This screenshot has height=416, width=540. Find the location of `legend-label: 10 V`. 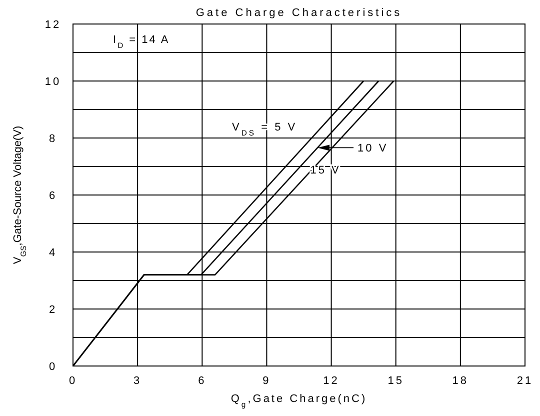

legend-label: 10 V is located at coordinates (373, 148).